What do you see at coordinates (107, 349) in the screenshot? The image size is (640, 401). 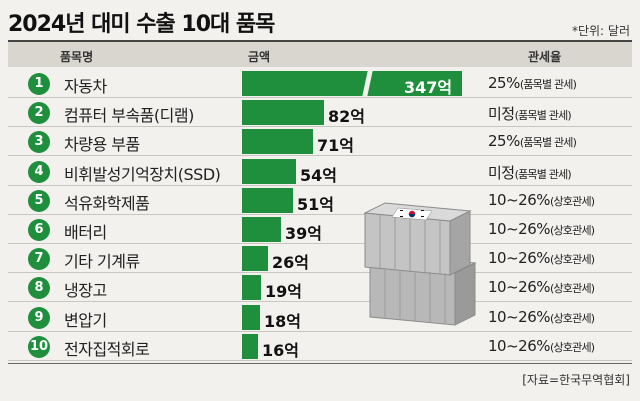 I see `item-name: 전자집적회로` at bounding box center [107, 349].